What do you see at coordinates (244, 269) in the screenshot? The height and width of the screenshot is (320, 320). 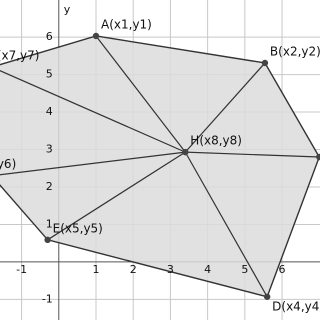 I see `x-tick-label: 5` at bounding box center [244, 269].